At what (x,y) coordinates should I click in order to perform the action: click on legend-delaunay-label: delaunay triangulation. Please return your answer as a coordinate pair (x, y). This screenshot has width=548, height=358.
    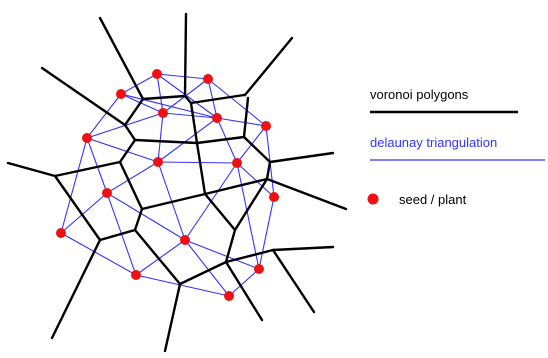
    Looking at the image, I should click on (433, 142).